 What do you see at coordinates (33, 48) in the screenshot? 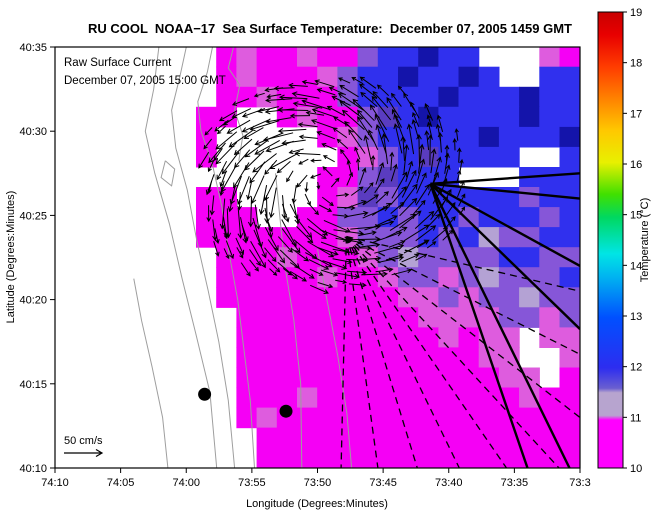
I see `y-tick-label: 40:35` at bounding box center [33, 48].